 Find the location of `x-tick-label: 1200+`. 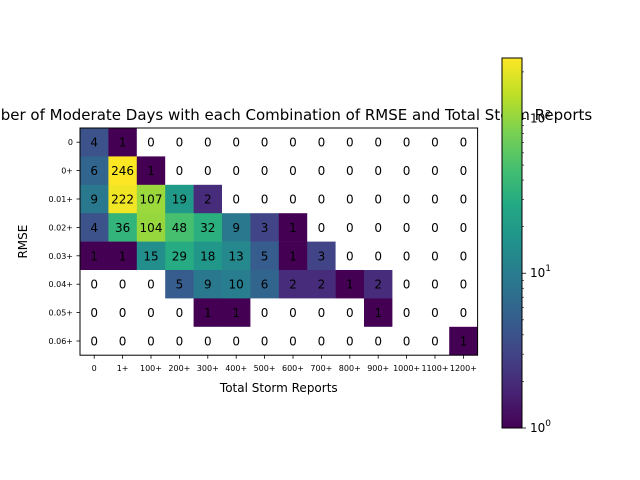

x-tick-label: 1200+ is located at coordinates (463, 368).